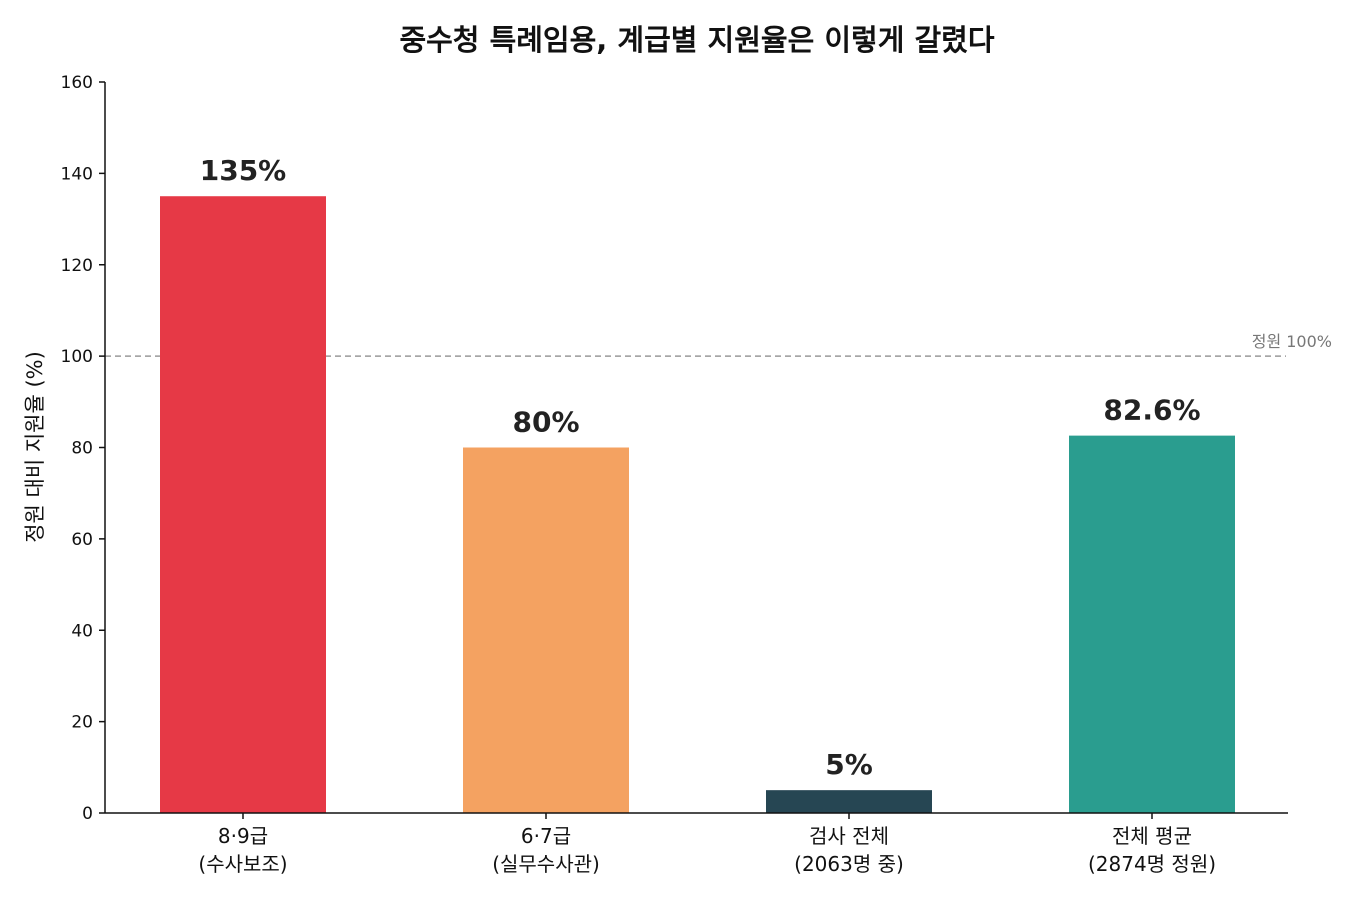 The width and height of the screenshot is (1350, 900). I want to click on y-tick-label: 0, so click(87, 814).